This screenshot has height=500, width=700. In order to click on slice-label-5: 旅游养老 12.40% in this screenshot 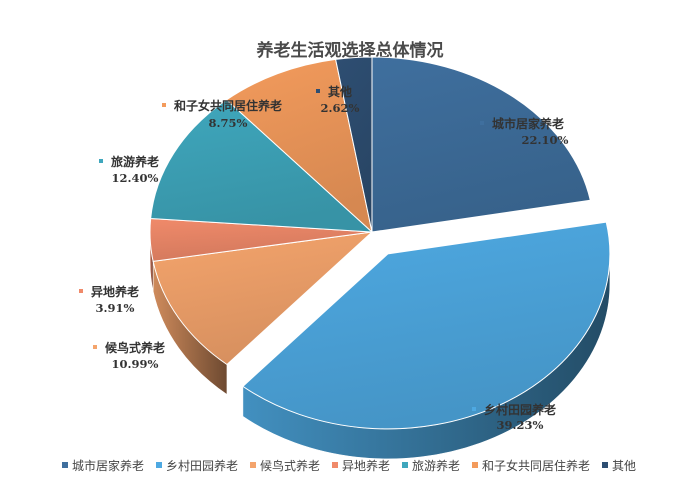, I will do `click(129, 169)`.